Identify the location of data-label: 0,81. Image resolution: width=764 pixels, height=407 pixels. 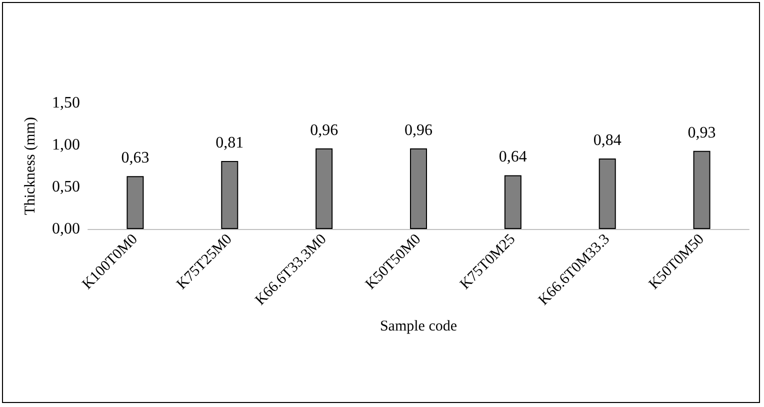
(230, 143).